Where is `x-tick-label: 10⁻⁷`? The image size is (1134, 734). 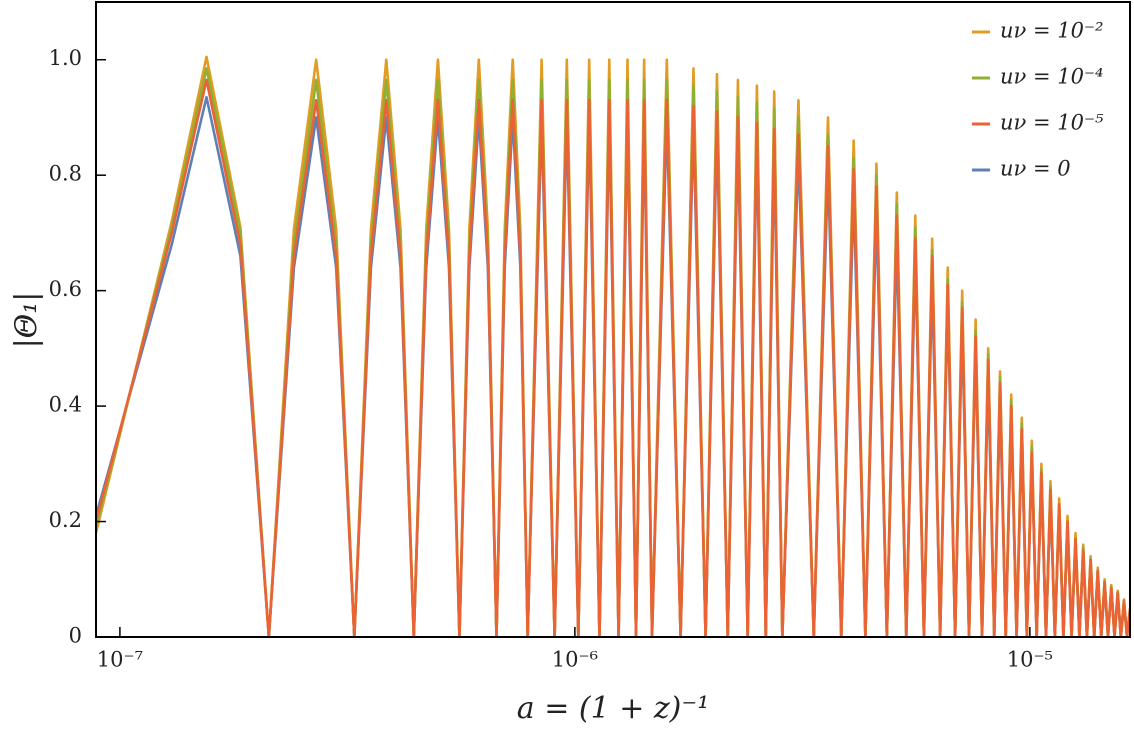 x-tick-label: 10⁻⁷ is located at coordinates (120, 660).